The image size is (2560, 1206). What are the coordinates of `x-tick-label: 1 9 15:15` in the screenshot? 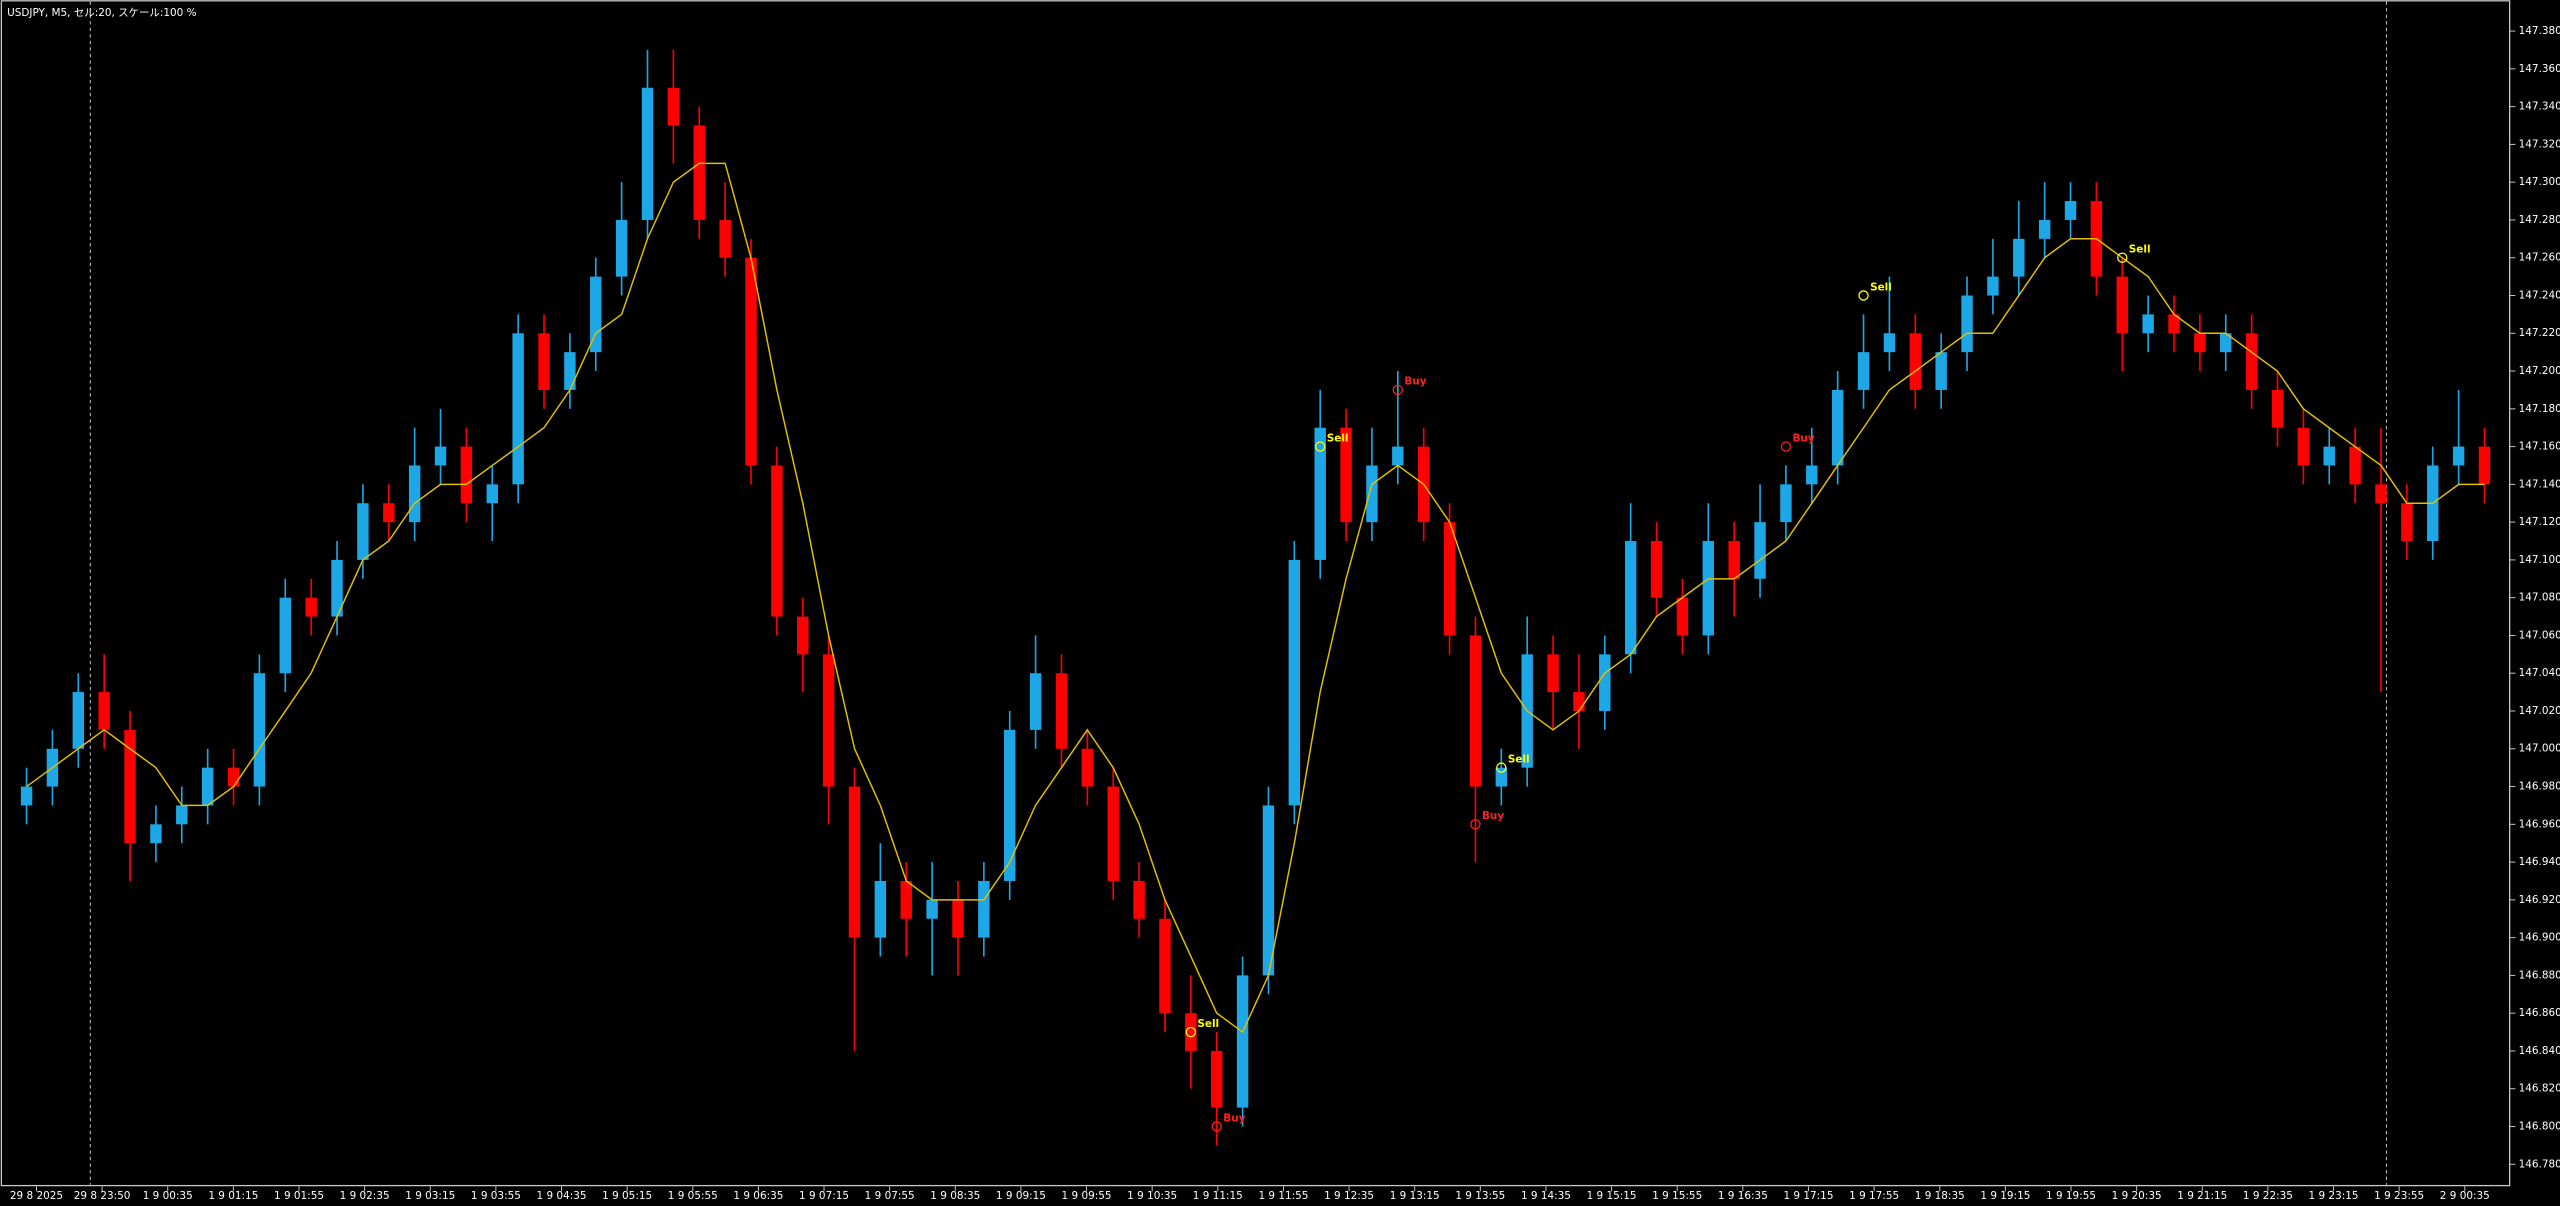 It's located at (1612, 1196).